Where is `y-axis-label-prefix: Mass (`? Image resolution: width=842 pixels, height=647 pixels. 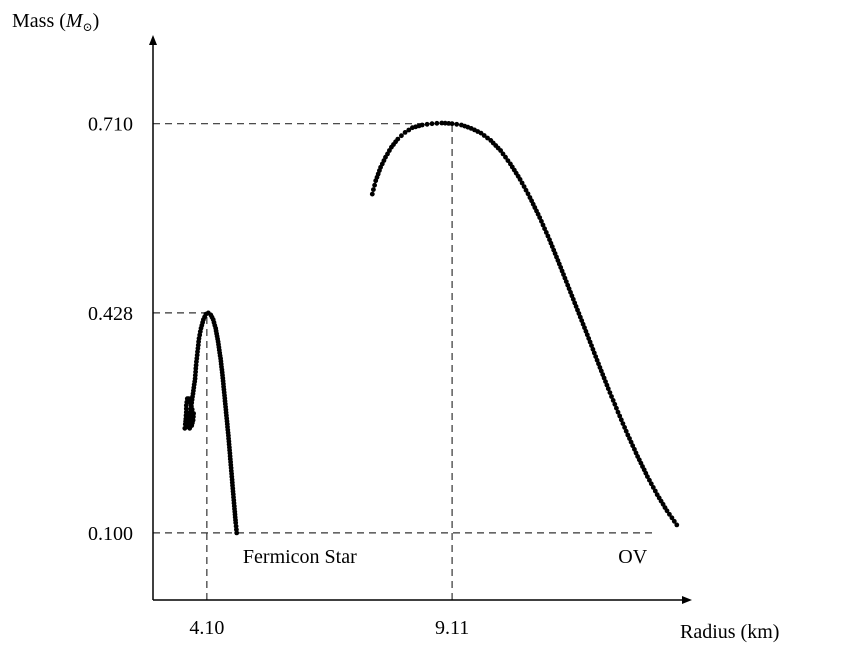 y-axis-label-prefix: Mass ( is located at coordinates (39, 21).